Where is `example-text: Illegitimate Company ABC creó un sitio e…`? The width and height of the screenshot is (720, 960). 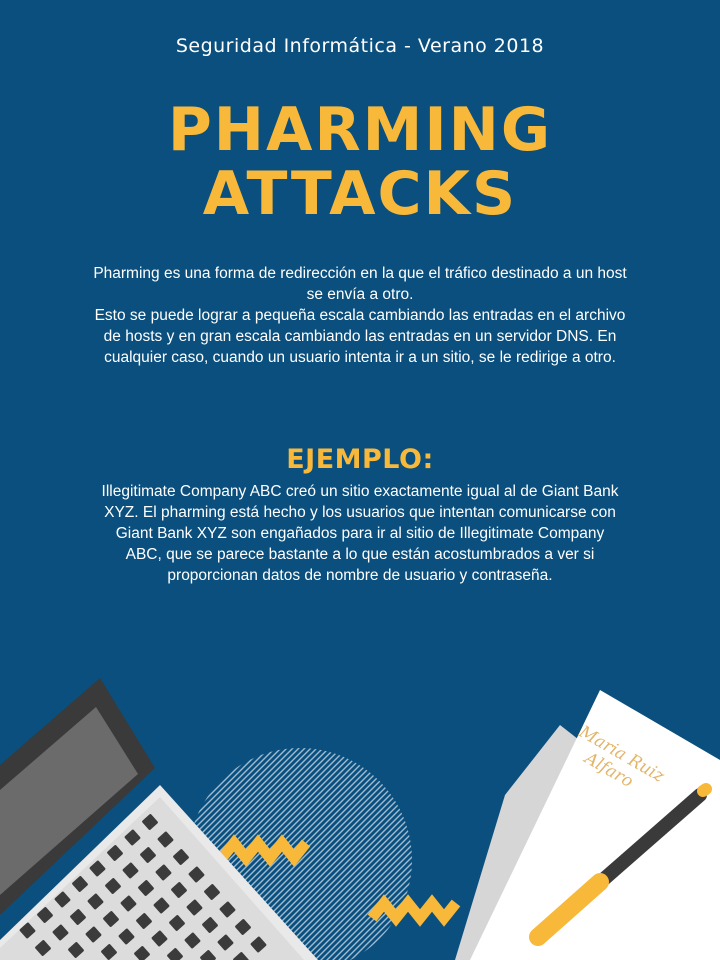
example-text: Illegitimate Company ABC creó un sitio e… is located at coordinates (360, 533).